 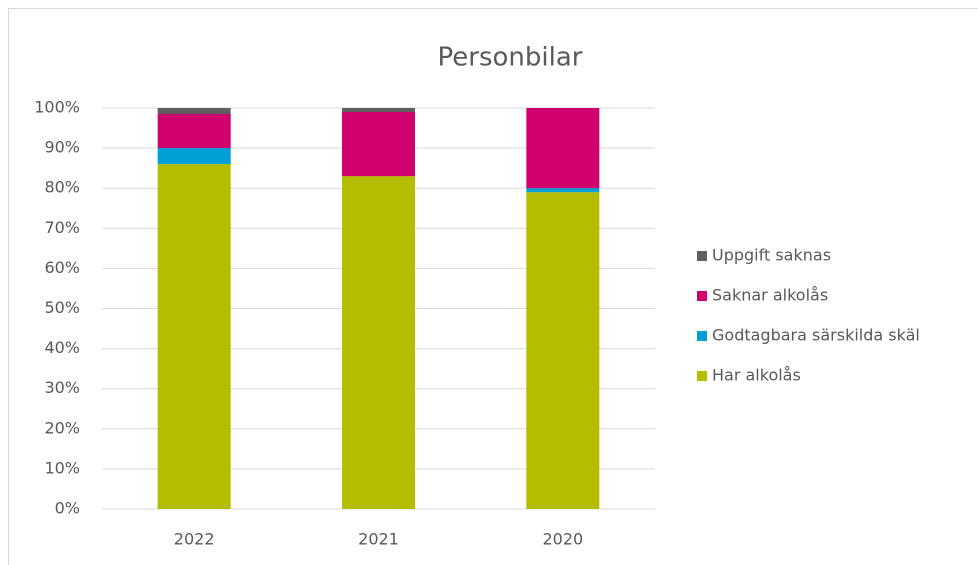 What do you see at coordinates (62, 347) in the screenshot?
I see `y-tick-label: 40%` at bounding box center [62, 347].